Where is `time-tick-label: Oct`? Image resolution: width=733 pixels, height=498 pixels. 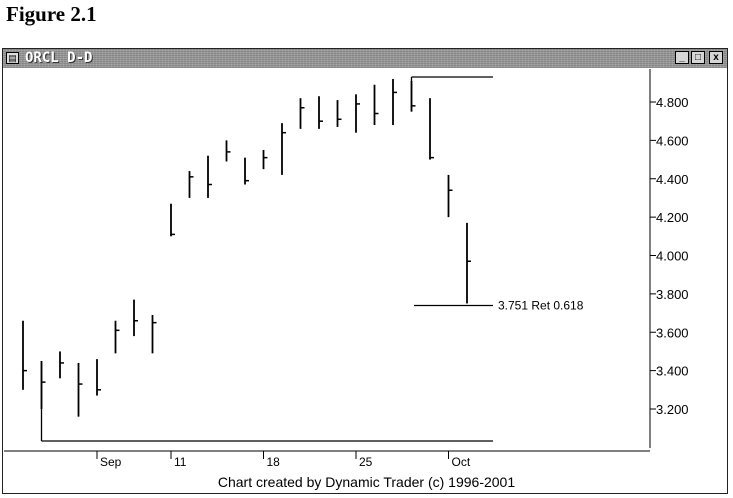 time-tick-label: Oct is located at coordinates (461, 462).